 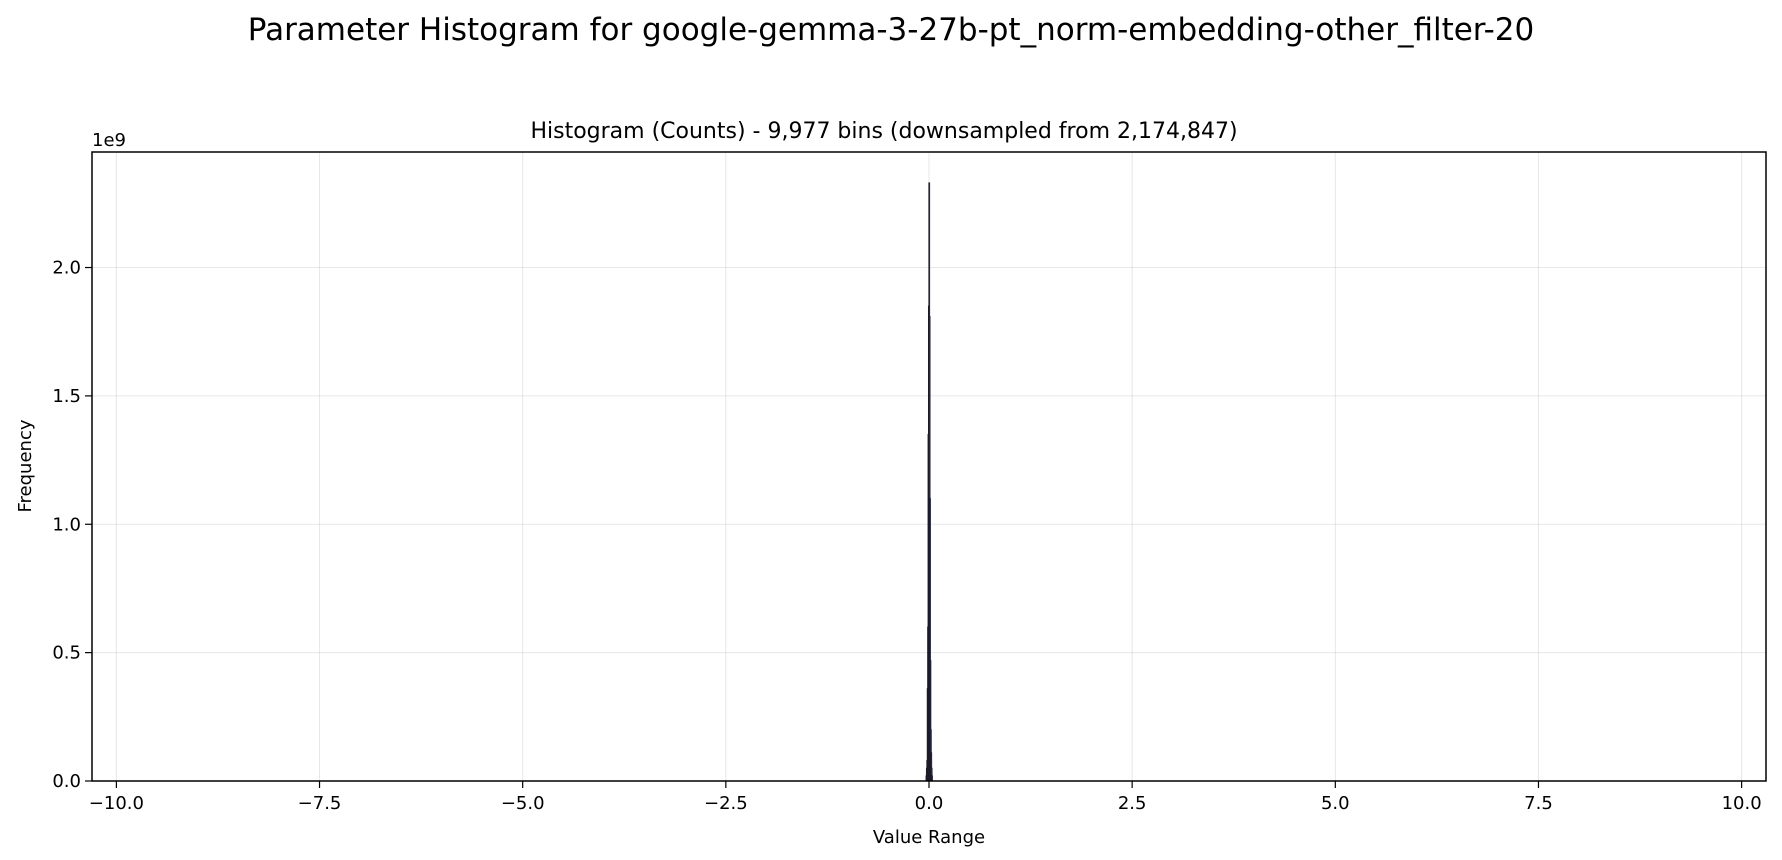 What do you see at coordinates (109, 140) in the screenshot?
I see `y-offset-label: 1e9` at bounding box center [109, 140].